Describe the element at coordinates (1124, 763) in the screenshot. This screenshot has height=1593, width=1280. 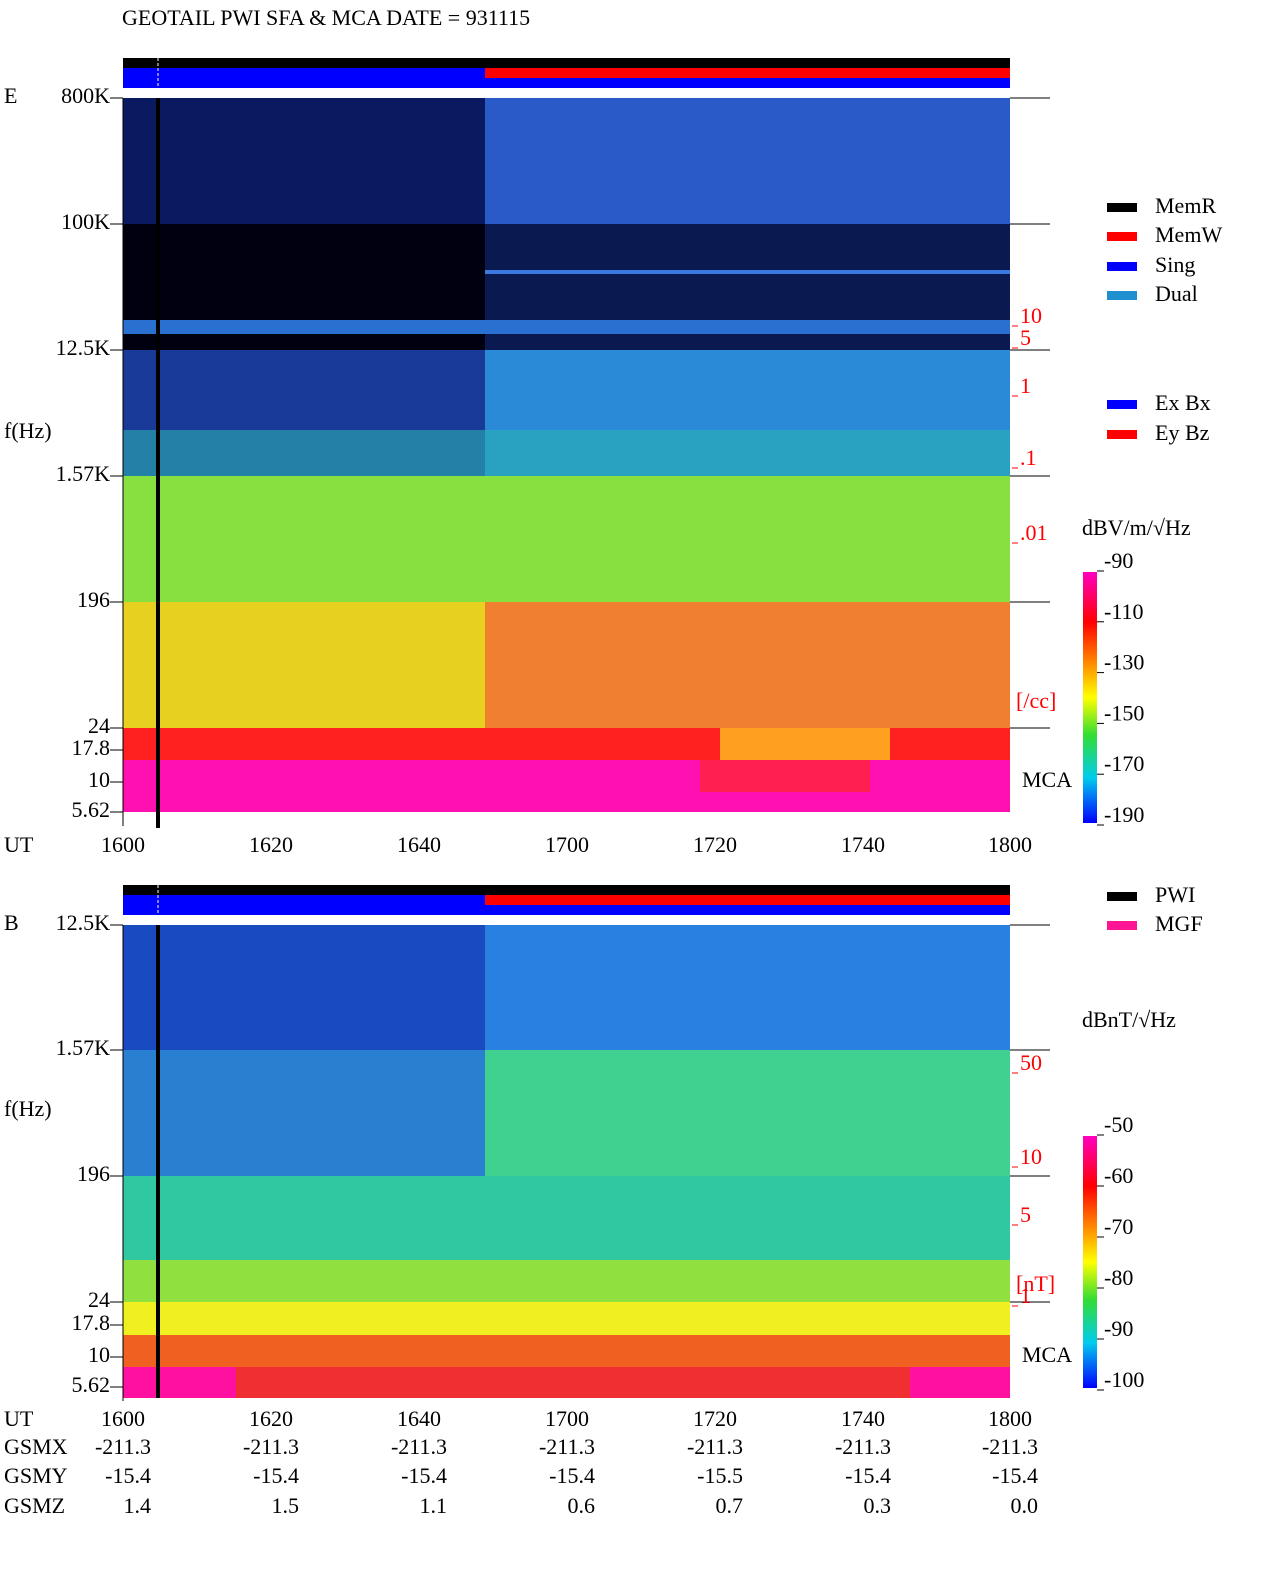
I see `colorbar-tick-label: -170` at that location.